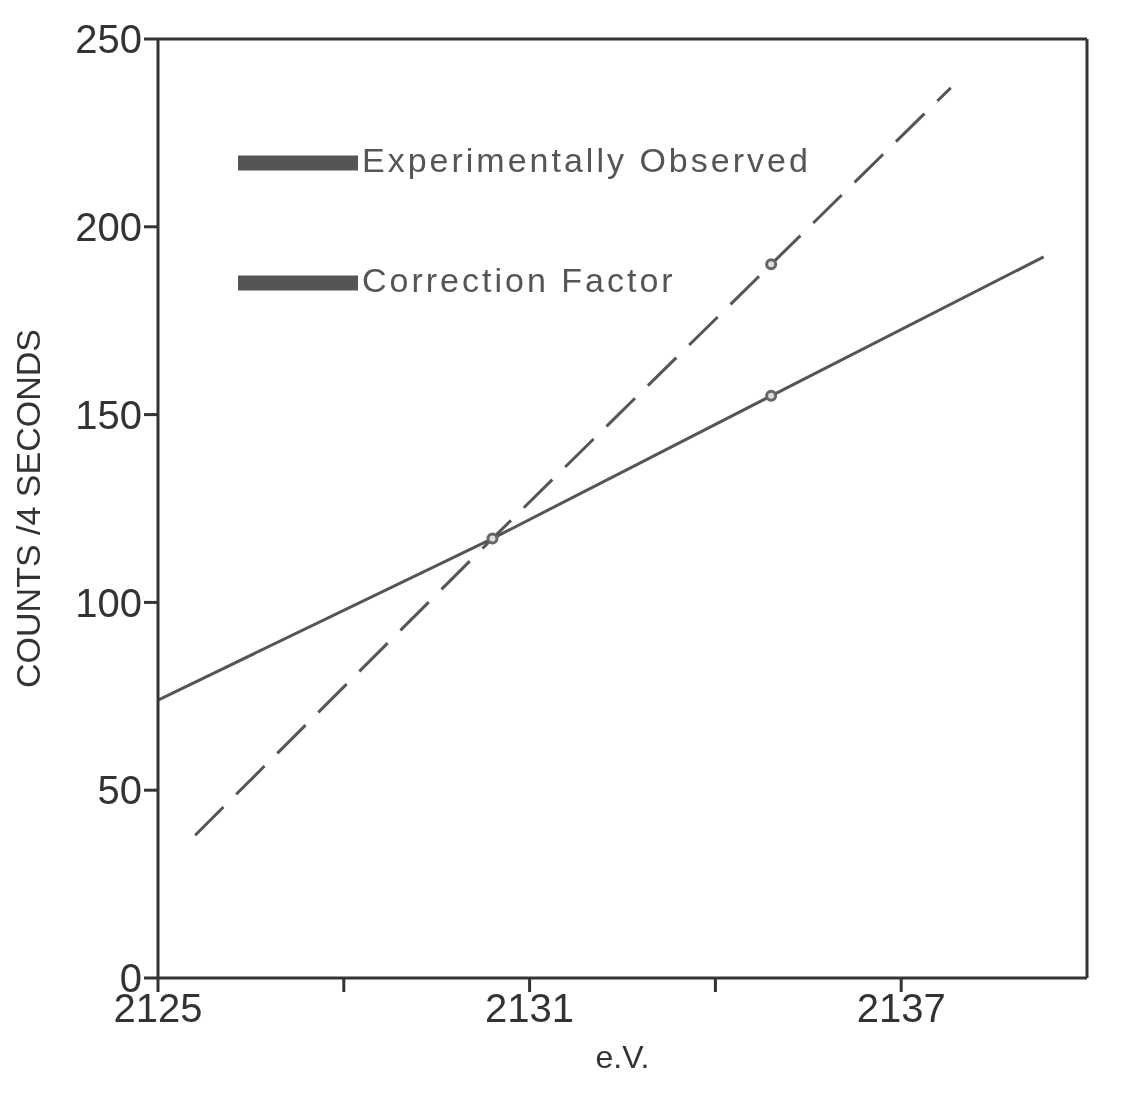  What do you see at coordinates (119, 790) in the screenshot?
I see `y-tick-label: 50` at bounding box center [119, 790].